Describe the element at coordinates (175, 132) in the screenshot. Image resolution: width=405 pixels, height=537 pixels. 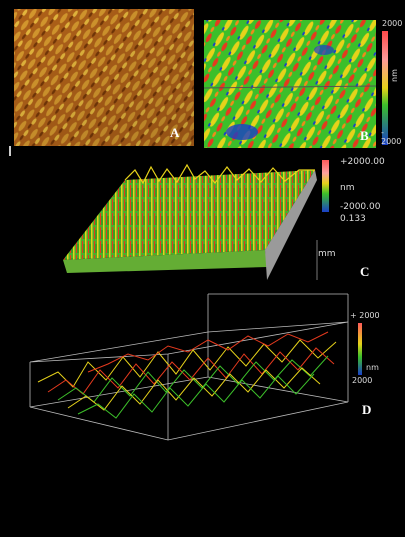
I see `panel-a-label: A` at that location.